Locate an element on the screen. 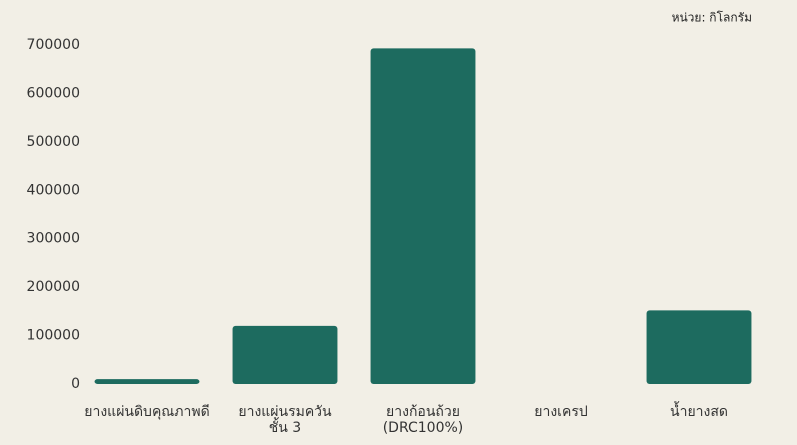 Image resolution: width=797 pixels, height=445 pixels. y-tick-label: 300000 is located at coordinates (53, 239).